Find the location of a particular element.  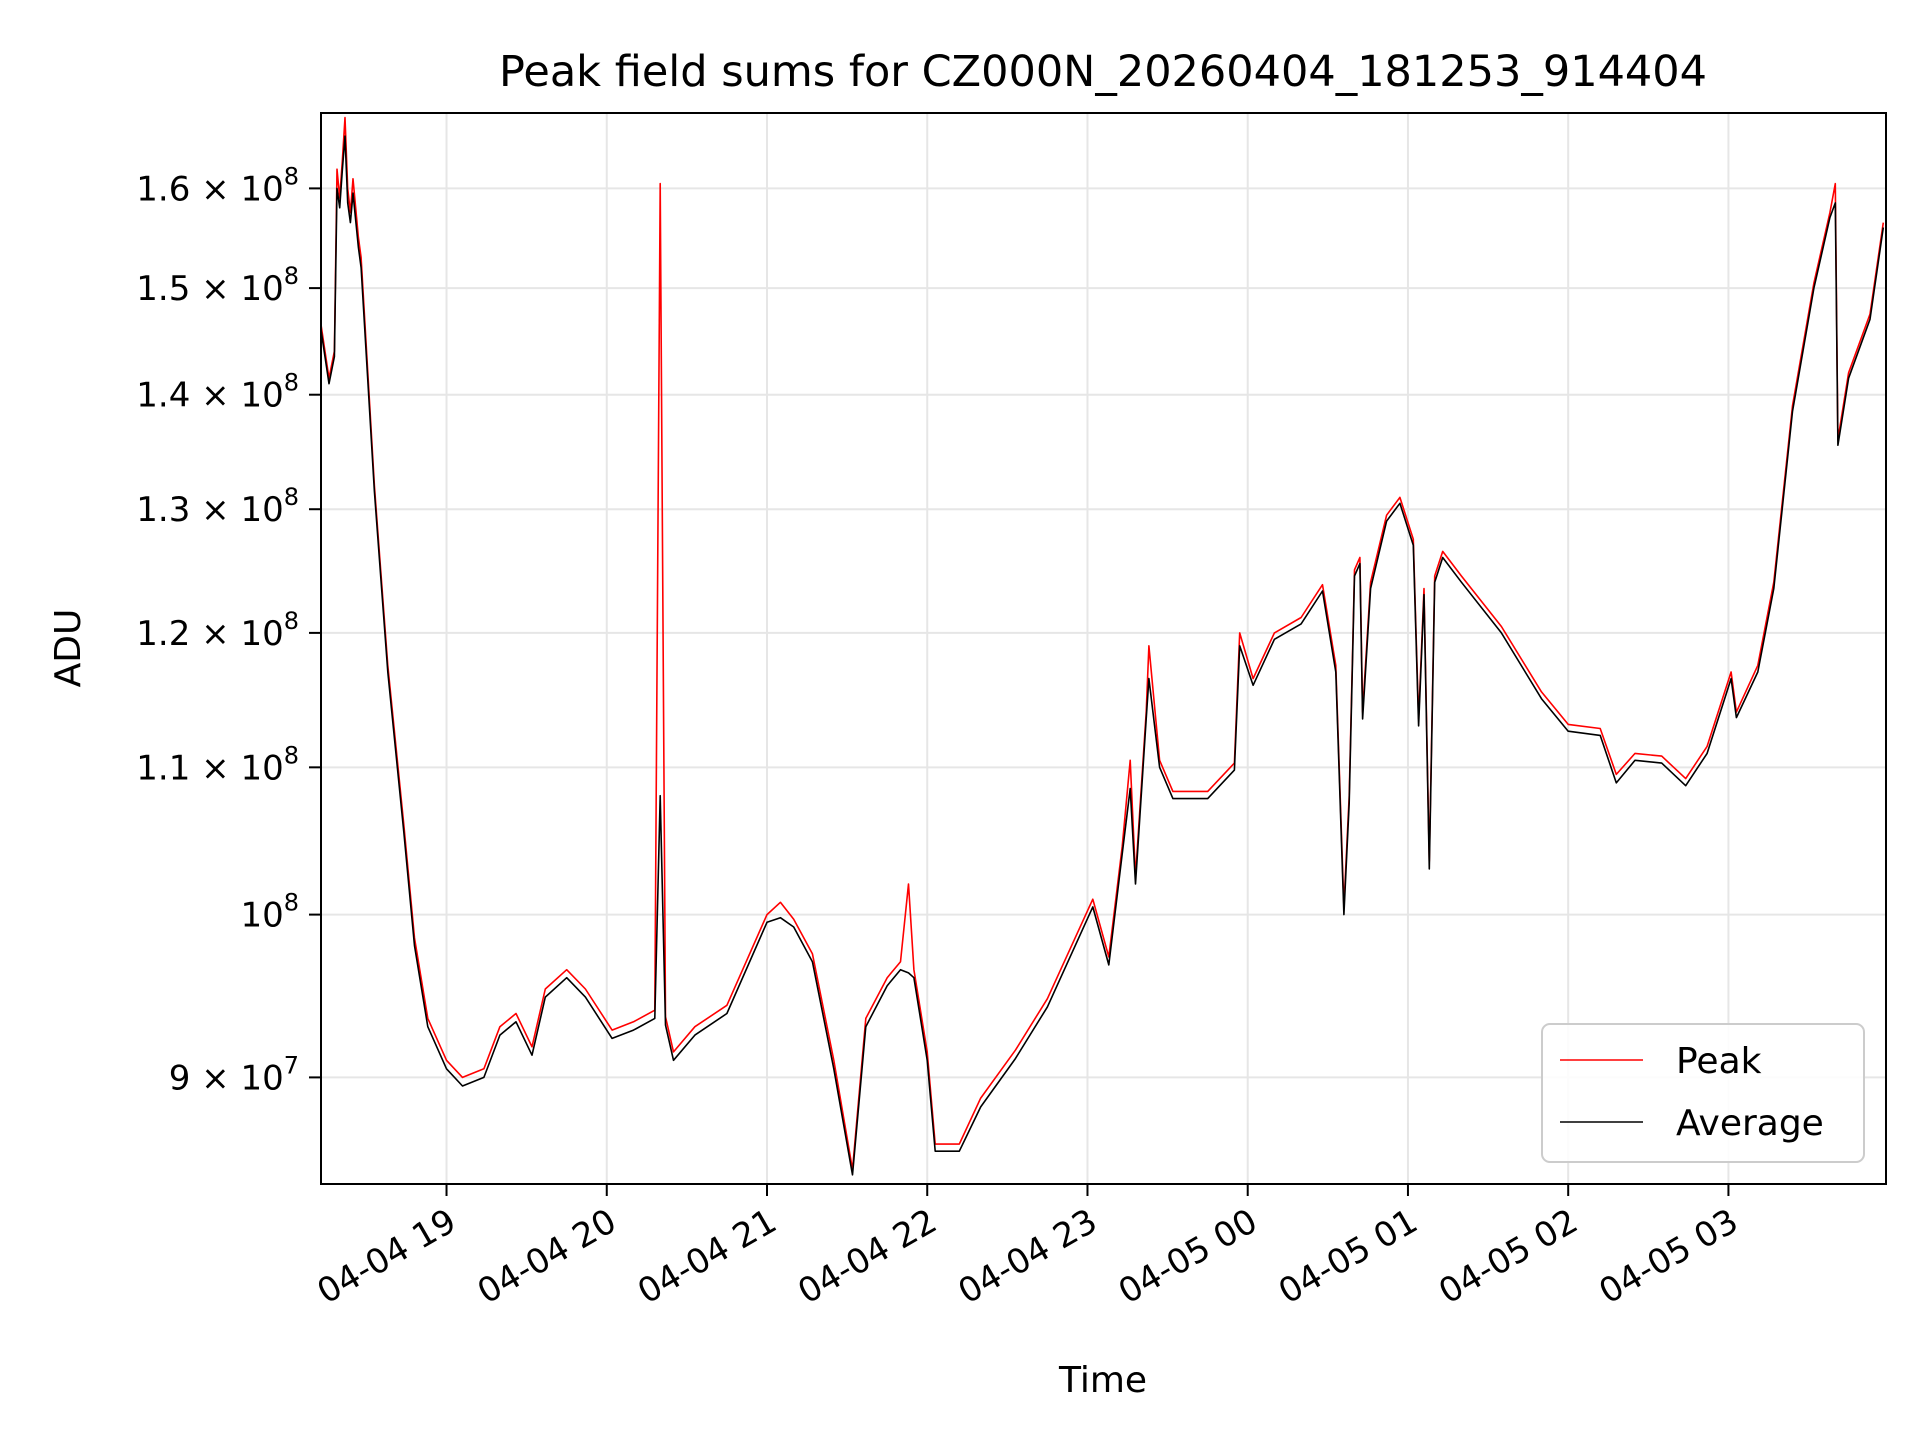

y-tick-label: 1.5 × 108 is located at coordinates (217, 285).